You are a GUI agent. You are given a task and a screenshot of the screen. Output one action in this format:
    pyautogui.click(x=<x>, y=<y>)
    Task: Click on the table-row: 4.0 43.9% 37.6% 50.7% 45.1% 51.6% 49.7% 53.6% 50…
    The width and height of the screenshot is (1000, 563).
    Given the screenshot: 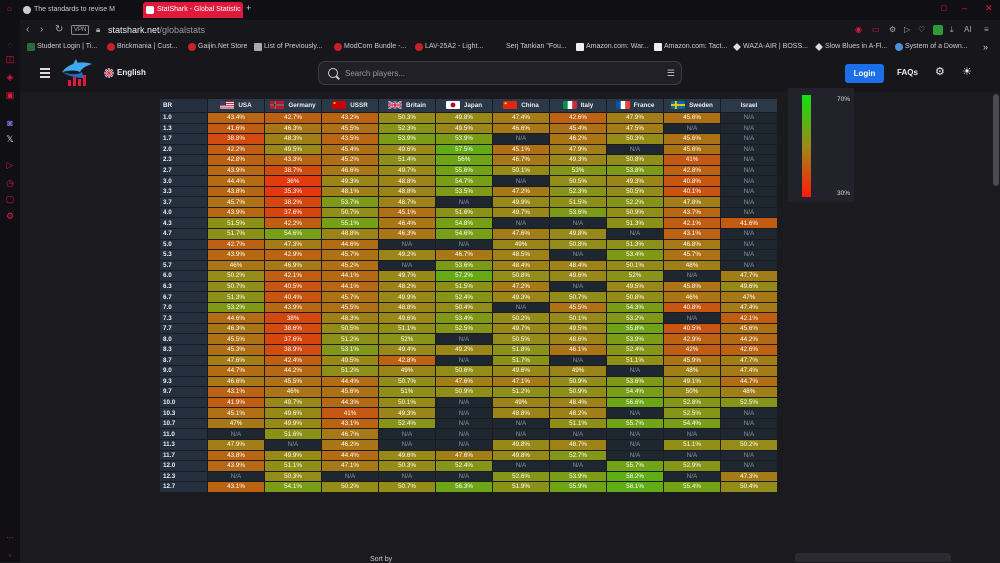 What is the action you would take?
    pyautogui.click(x=468, y=212)
    